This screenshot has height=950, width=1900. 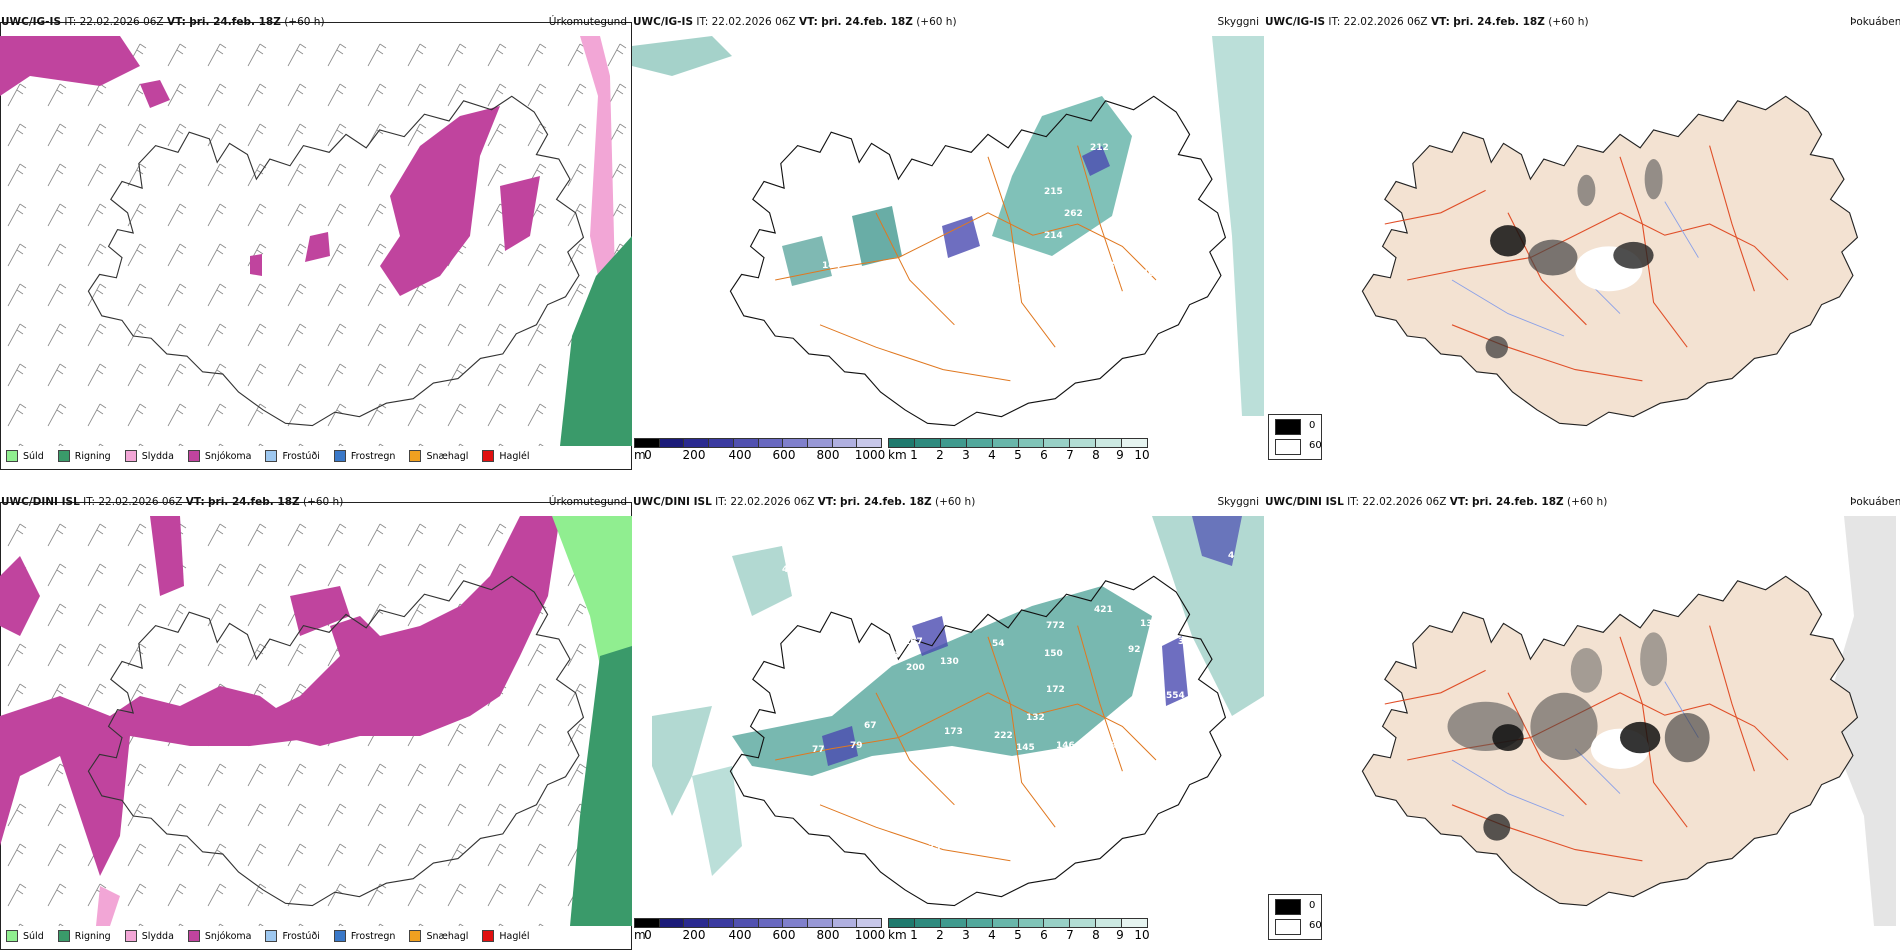 I want to click on legend-item: Snjókoma, so click(x=219, y=456).